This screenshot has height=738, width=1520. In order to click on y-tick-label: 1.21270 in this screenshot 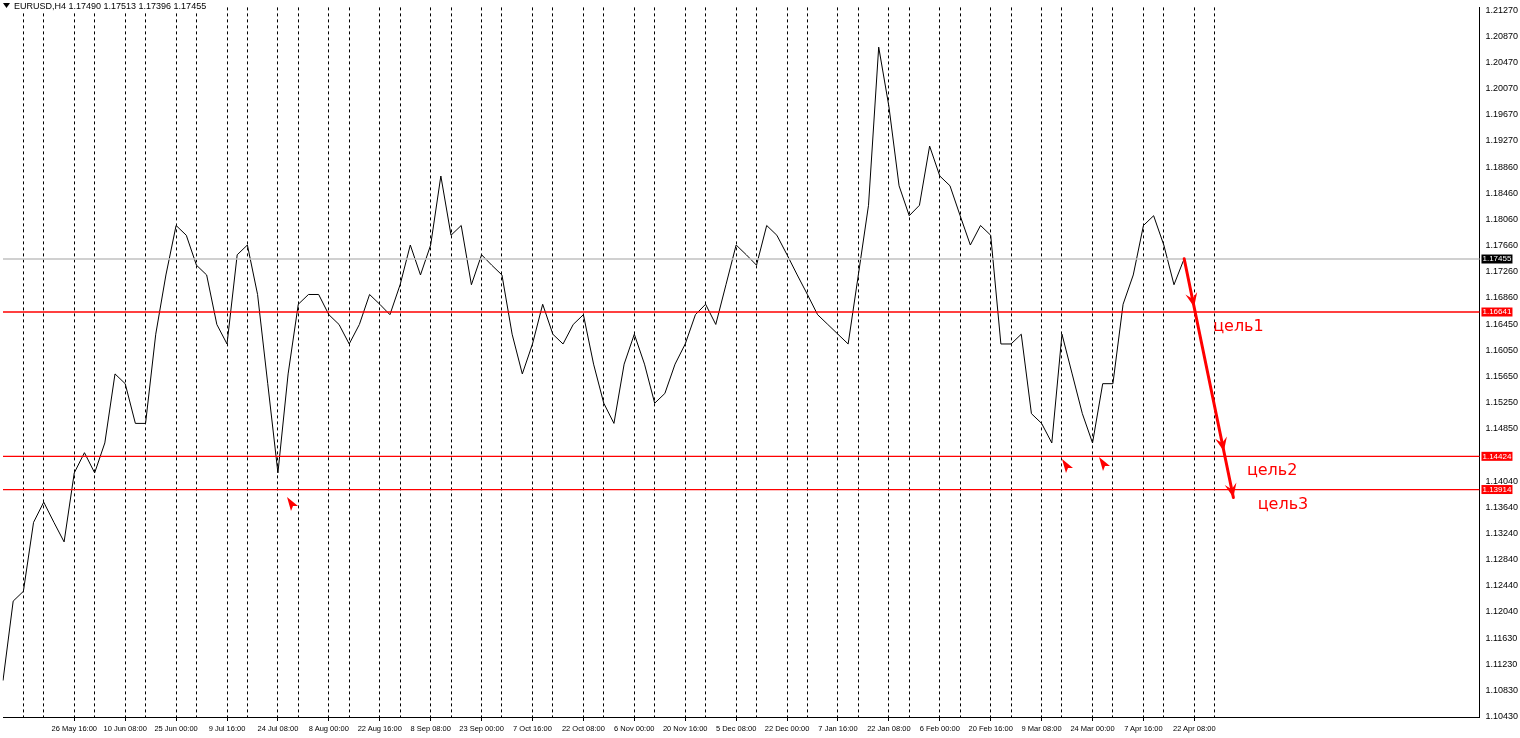, I will do `click(1502, 10)`.